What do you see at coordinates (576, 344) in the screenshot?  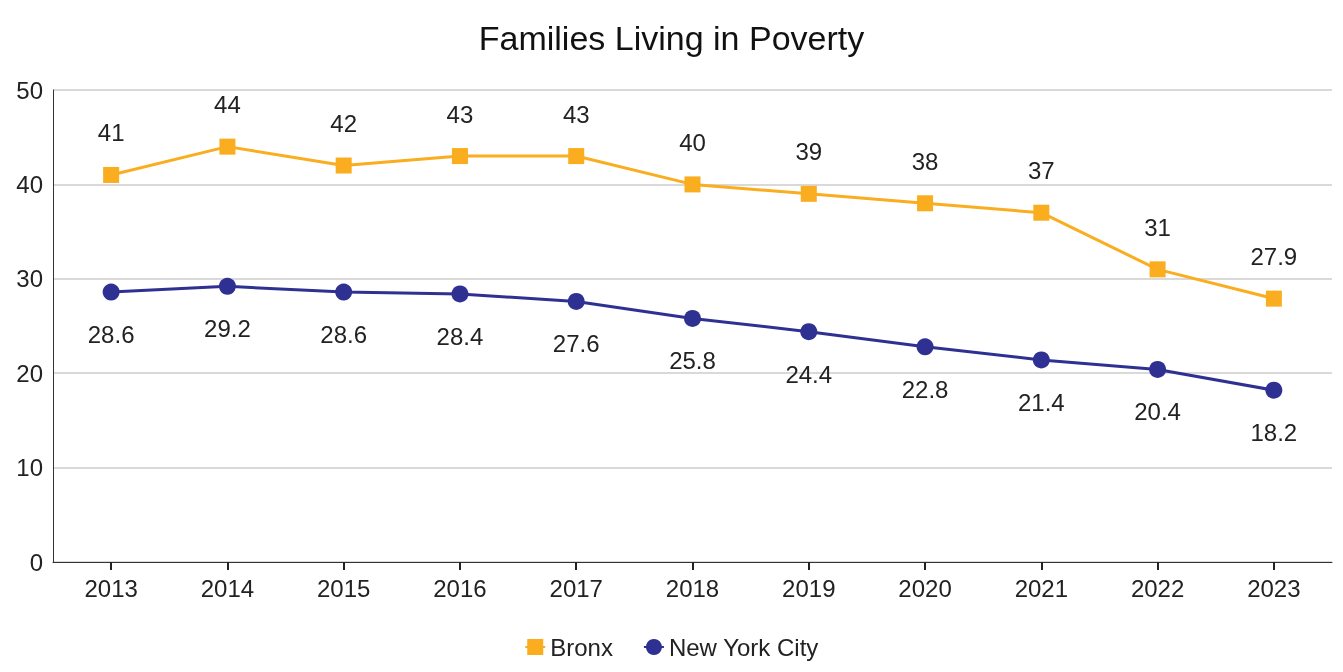 I see `data-label: 27.6` at bounding box center [576, 344].